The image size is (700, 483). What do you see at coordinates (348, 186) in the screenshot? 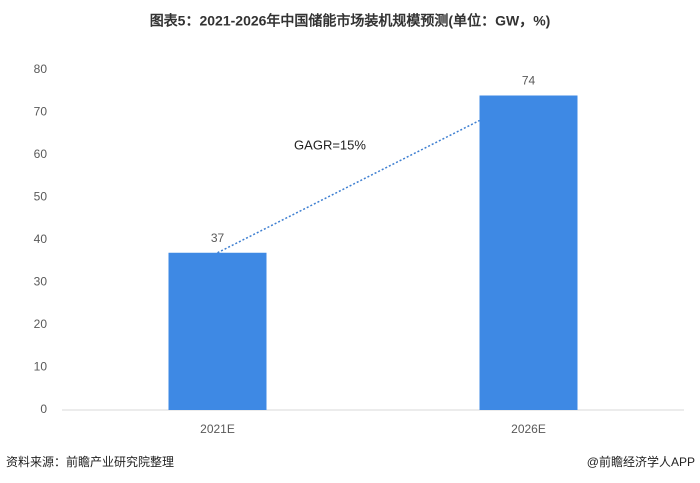
I see `trend-line` at bounding box center [348, 186].